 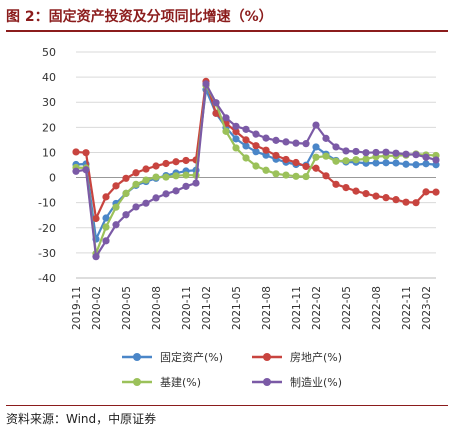 I want to click on x-tick-label: 2022-11, so click(x=407, y=308).